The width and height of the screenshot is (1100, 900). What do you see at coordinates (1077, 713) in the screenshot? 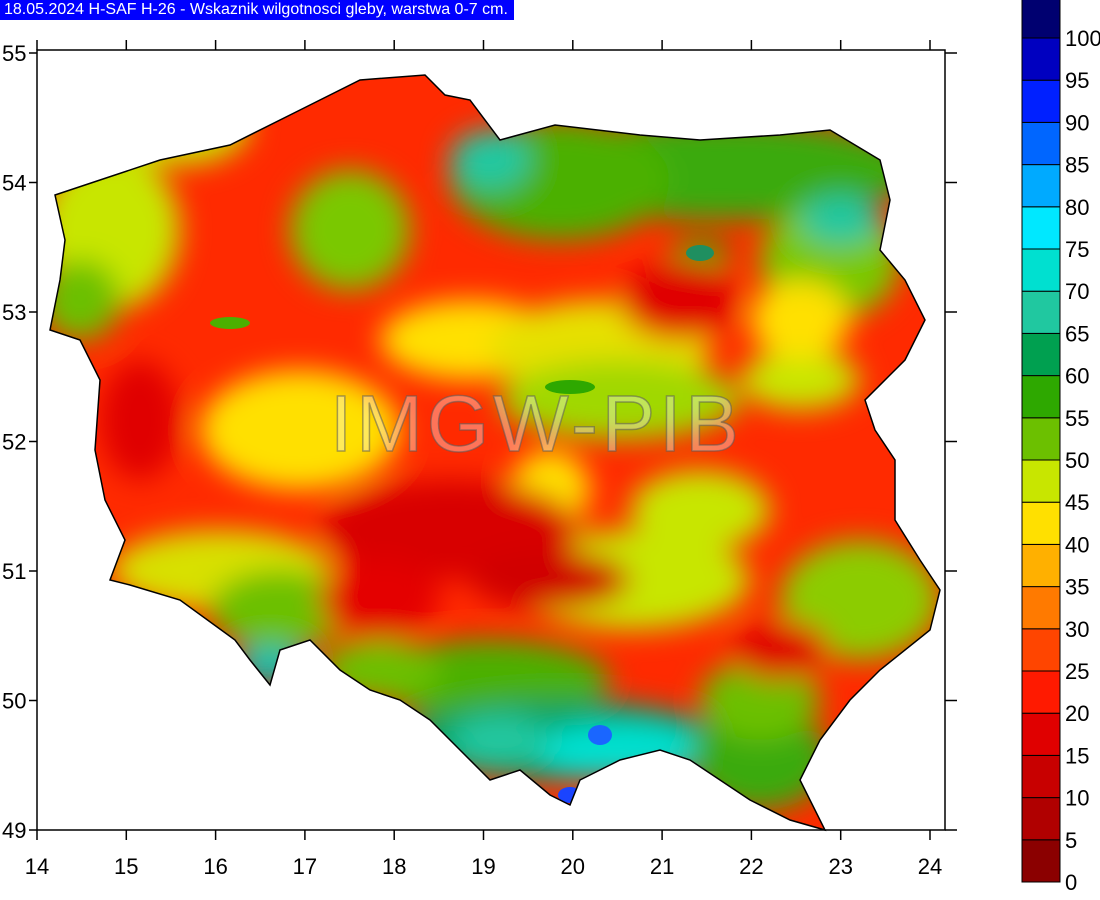
I see `legend-label: 20` at bounding box center [1077, 713].